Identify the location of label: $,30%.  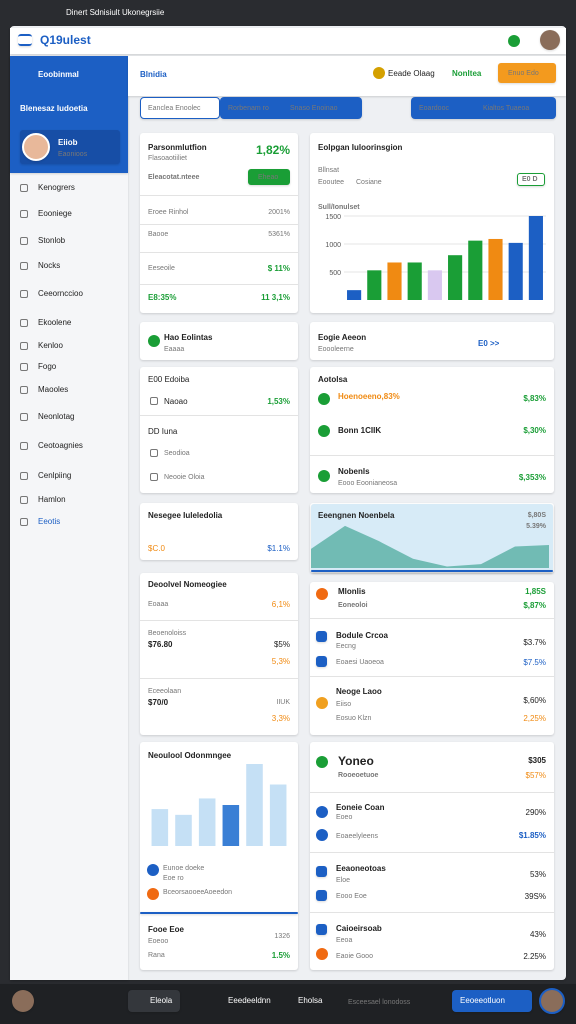
(534, 430).